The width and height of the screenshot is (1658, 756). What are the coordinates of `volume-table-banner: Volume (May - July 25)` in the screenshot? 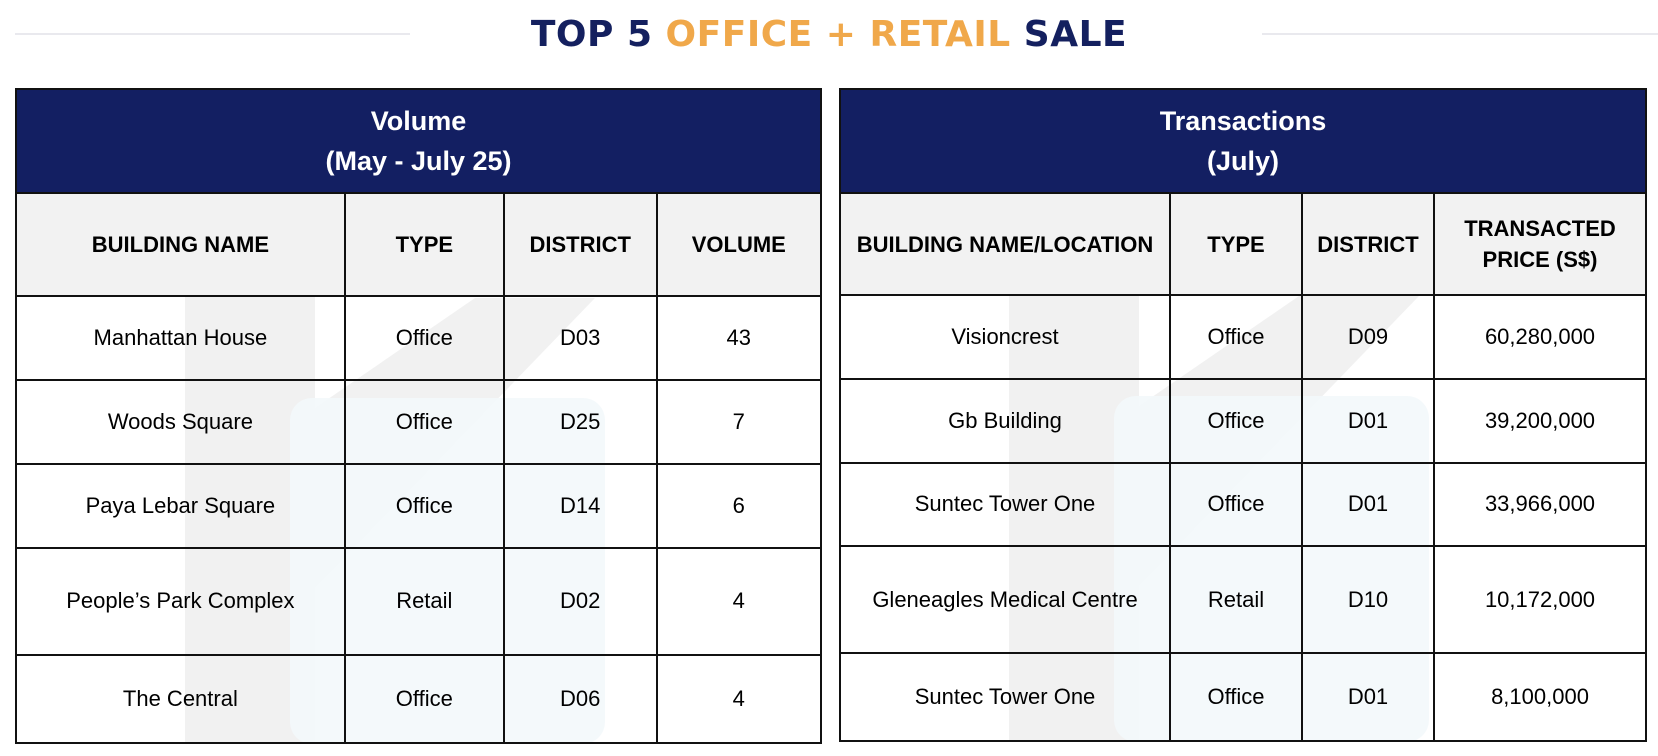 It's located at (418, 141).